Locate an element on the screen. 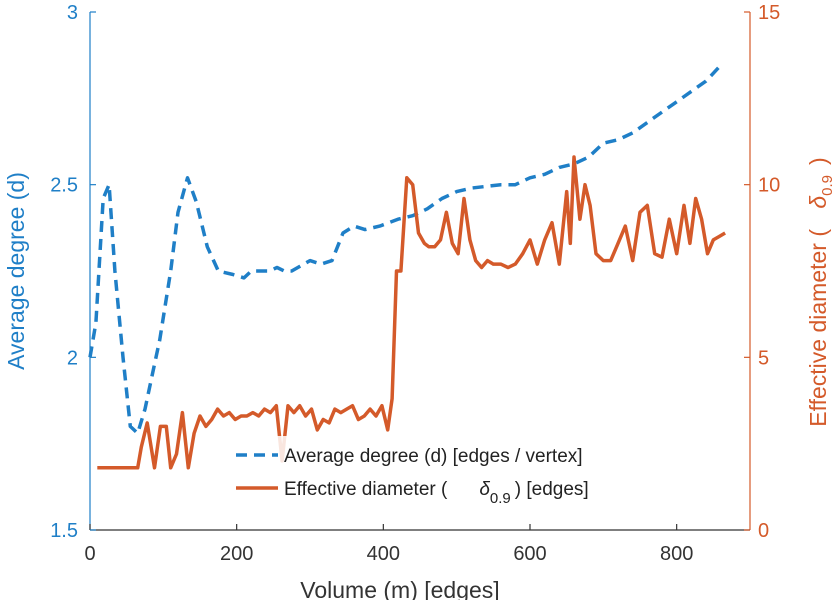 The width and height of the screenshot is (838, 600). left-y-tick-label: 2.5 is located at coordinates (64, 186).